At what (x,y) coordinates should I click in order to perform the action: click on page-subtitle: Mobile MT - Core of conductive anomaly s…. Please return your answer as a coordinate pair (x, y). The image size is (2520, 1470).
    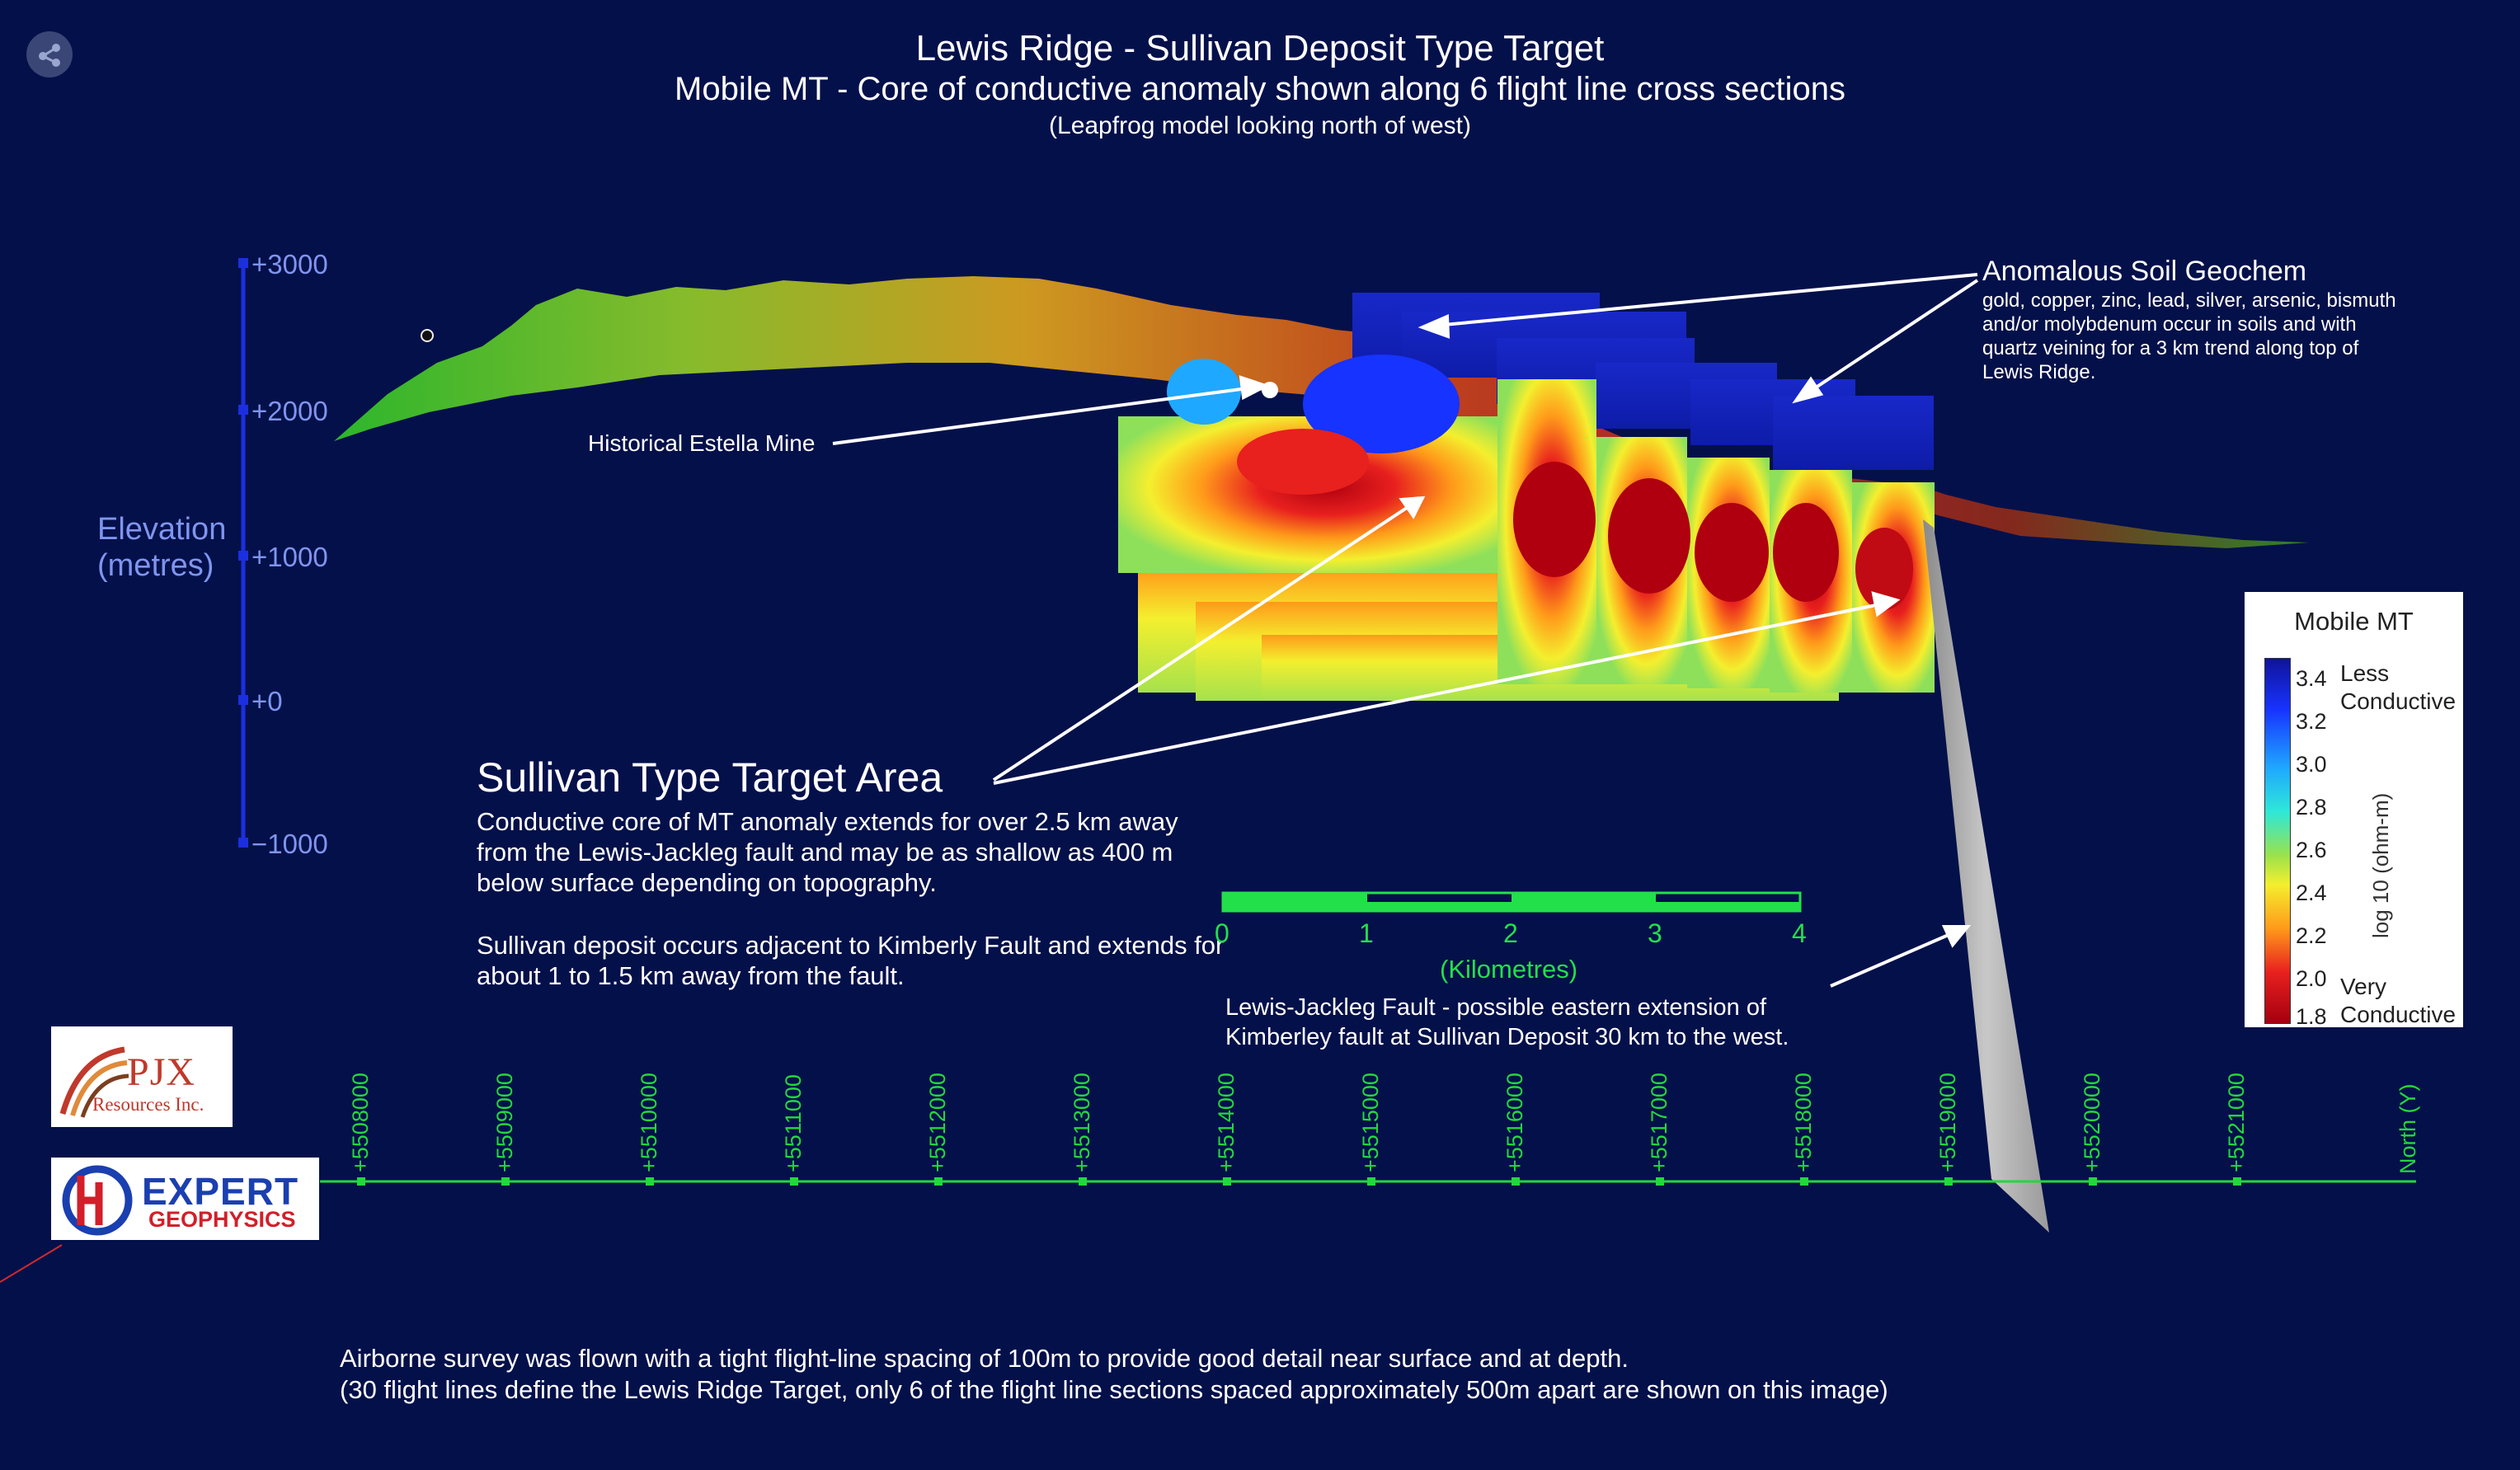
    Looking at the image, I should click on (1260, 89).